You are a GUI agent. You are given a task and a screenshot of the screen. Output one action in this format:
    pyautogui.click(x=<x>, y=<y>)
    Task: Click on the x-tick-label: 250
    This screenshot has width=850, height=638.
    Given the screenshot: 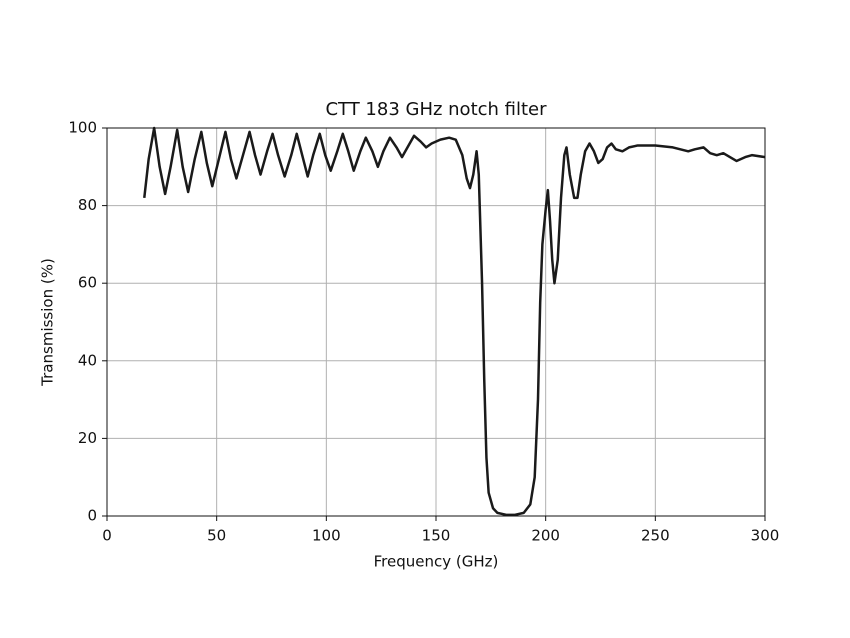 What is the action you would take?
    pyautogui.click(x=655, y=536)
    